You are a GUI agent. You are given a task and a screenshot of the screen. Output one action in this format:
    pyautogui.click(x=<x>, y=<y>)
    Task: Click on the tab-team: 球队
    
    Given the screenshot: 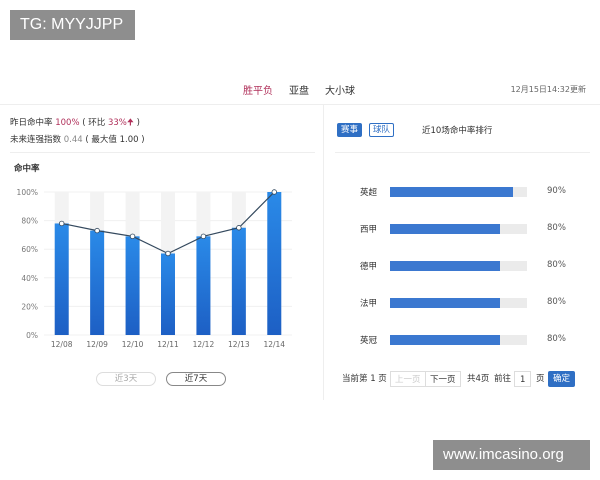 What is the action you would take?
    pyautogui.click(x=382, y=130)
    